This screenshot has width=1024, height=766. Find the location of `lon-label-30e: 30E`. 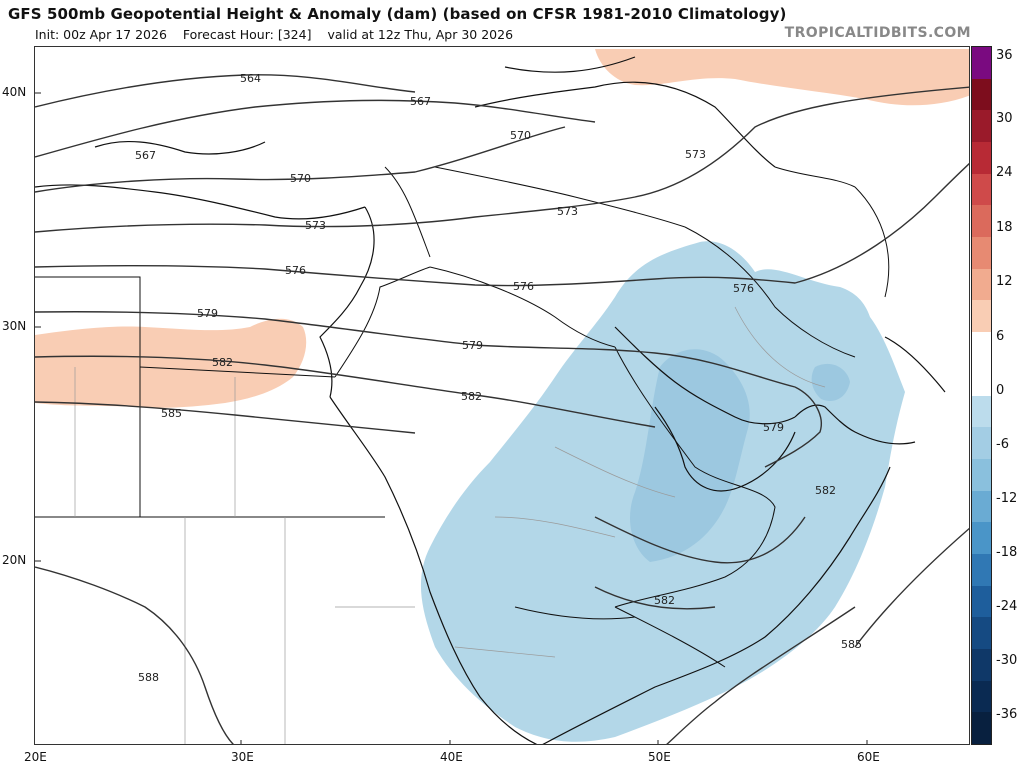

lon-label-30e: 30E is located at coordinates (242, 757).